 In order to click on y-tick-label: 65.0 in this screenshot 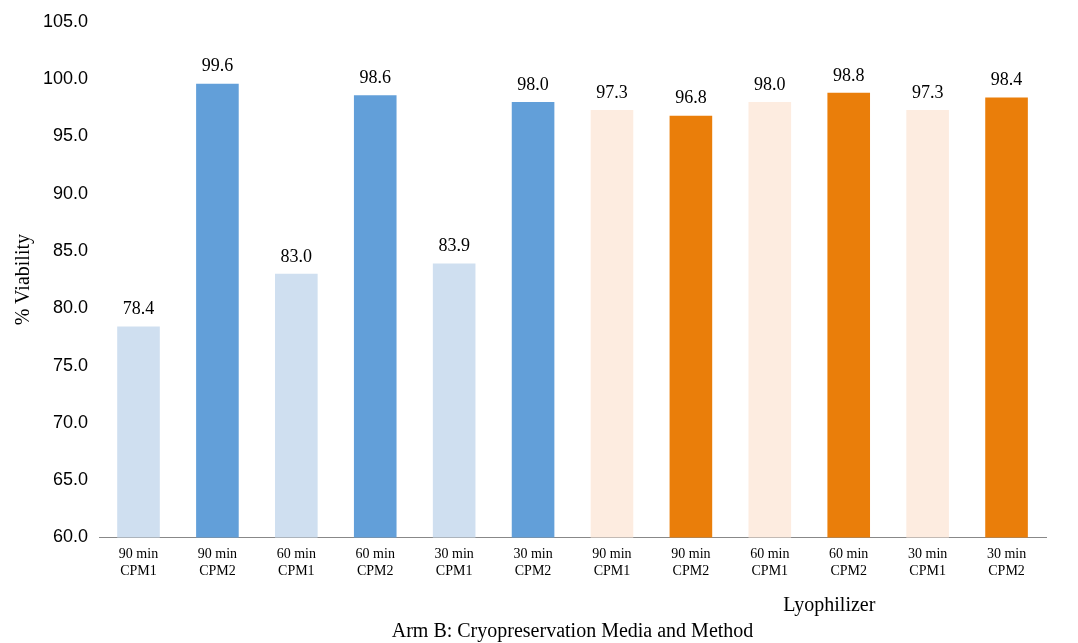, I will do `click(71, 479)`.